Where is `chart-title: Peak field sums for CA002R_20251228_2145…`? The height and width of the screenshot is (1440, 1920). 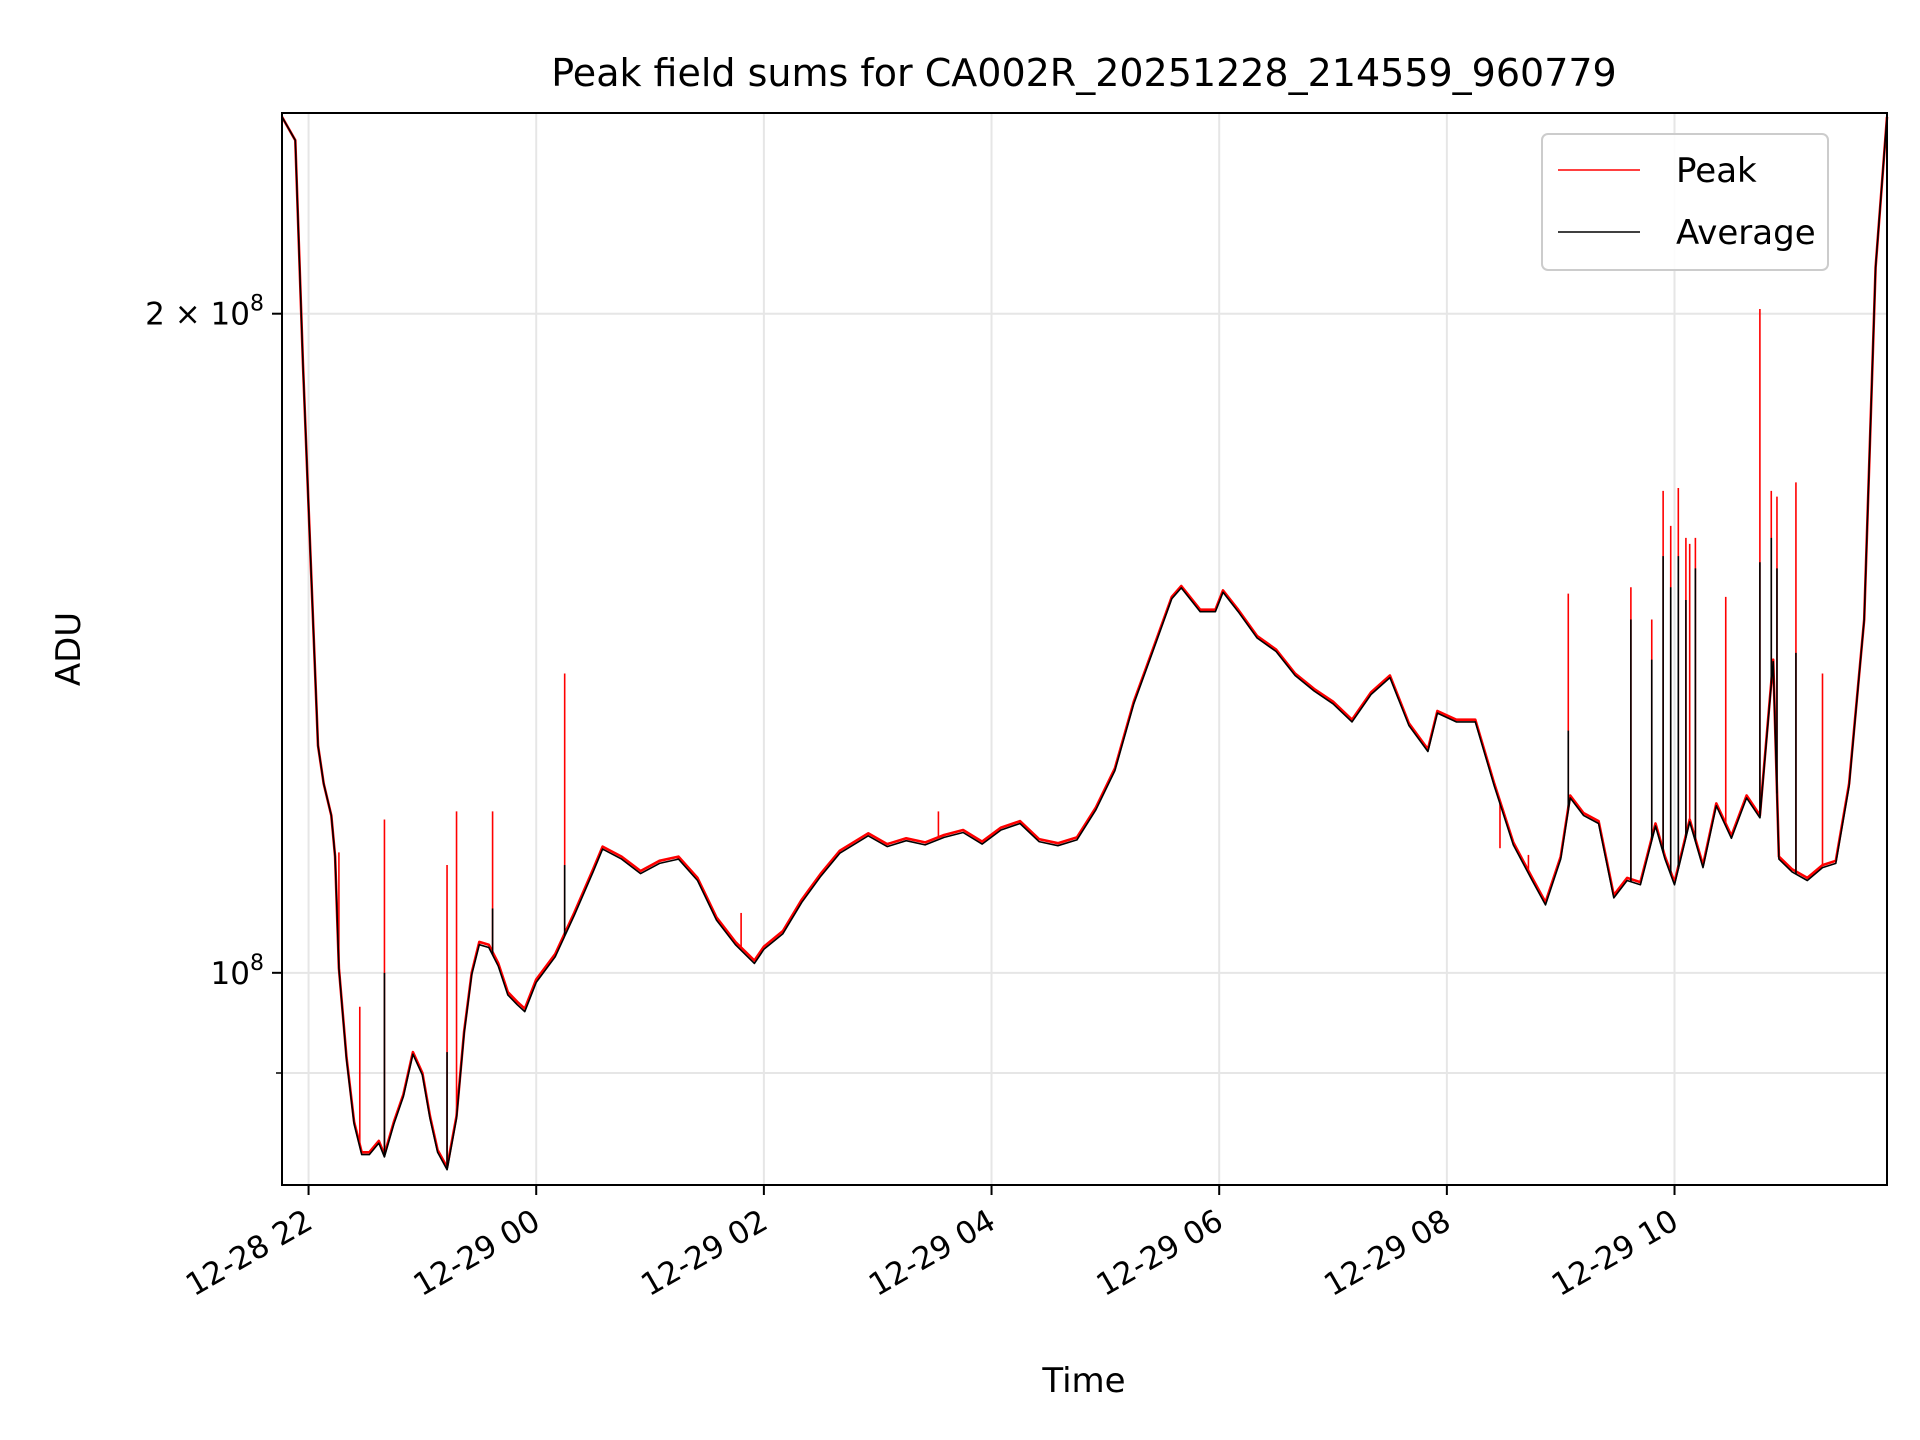
chart-title: Peak field sums for CA002R_20251228_2145… is located at coordinates (1083, 73).